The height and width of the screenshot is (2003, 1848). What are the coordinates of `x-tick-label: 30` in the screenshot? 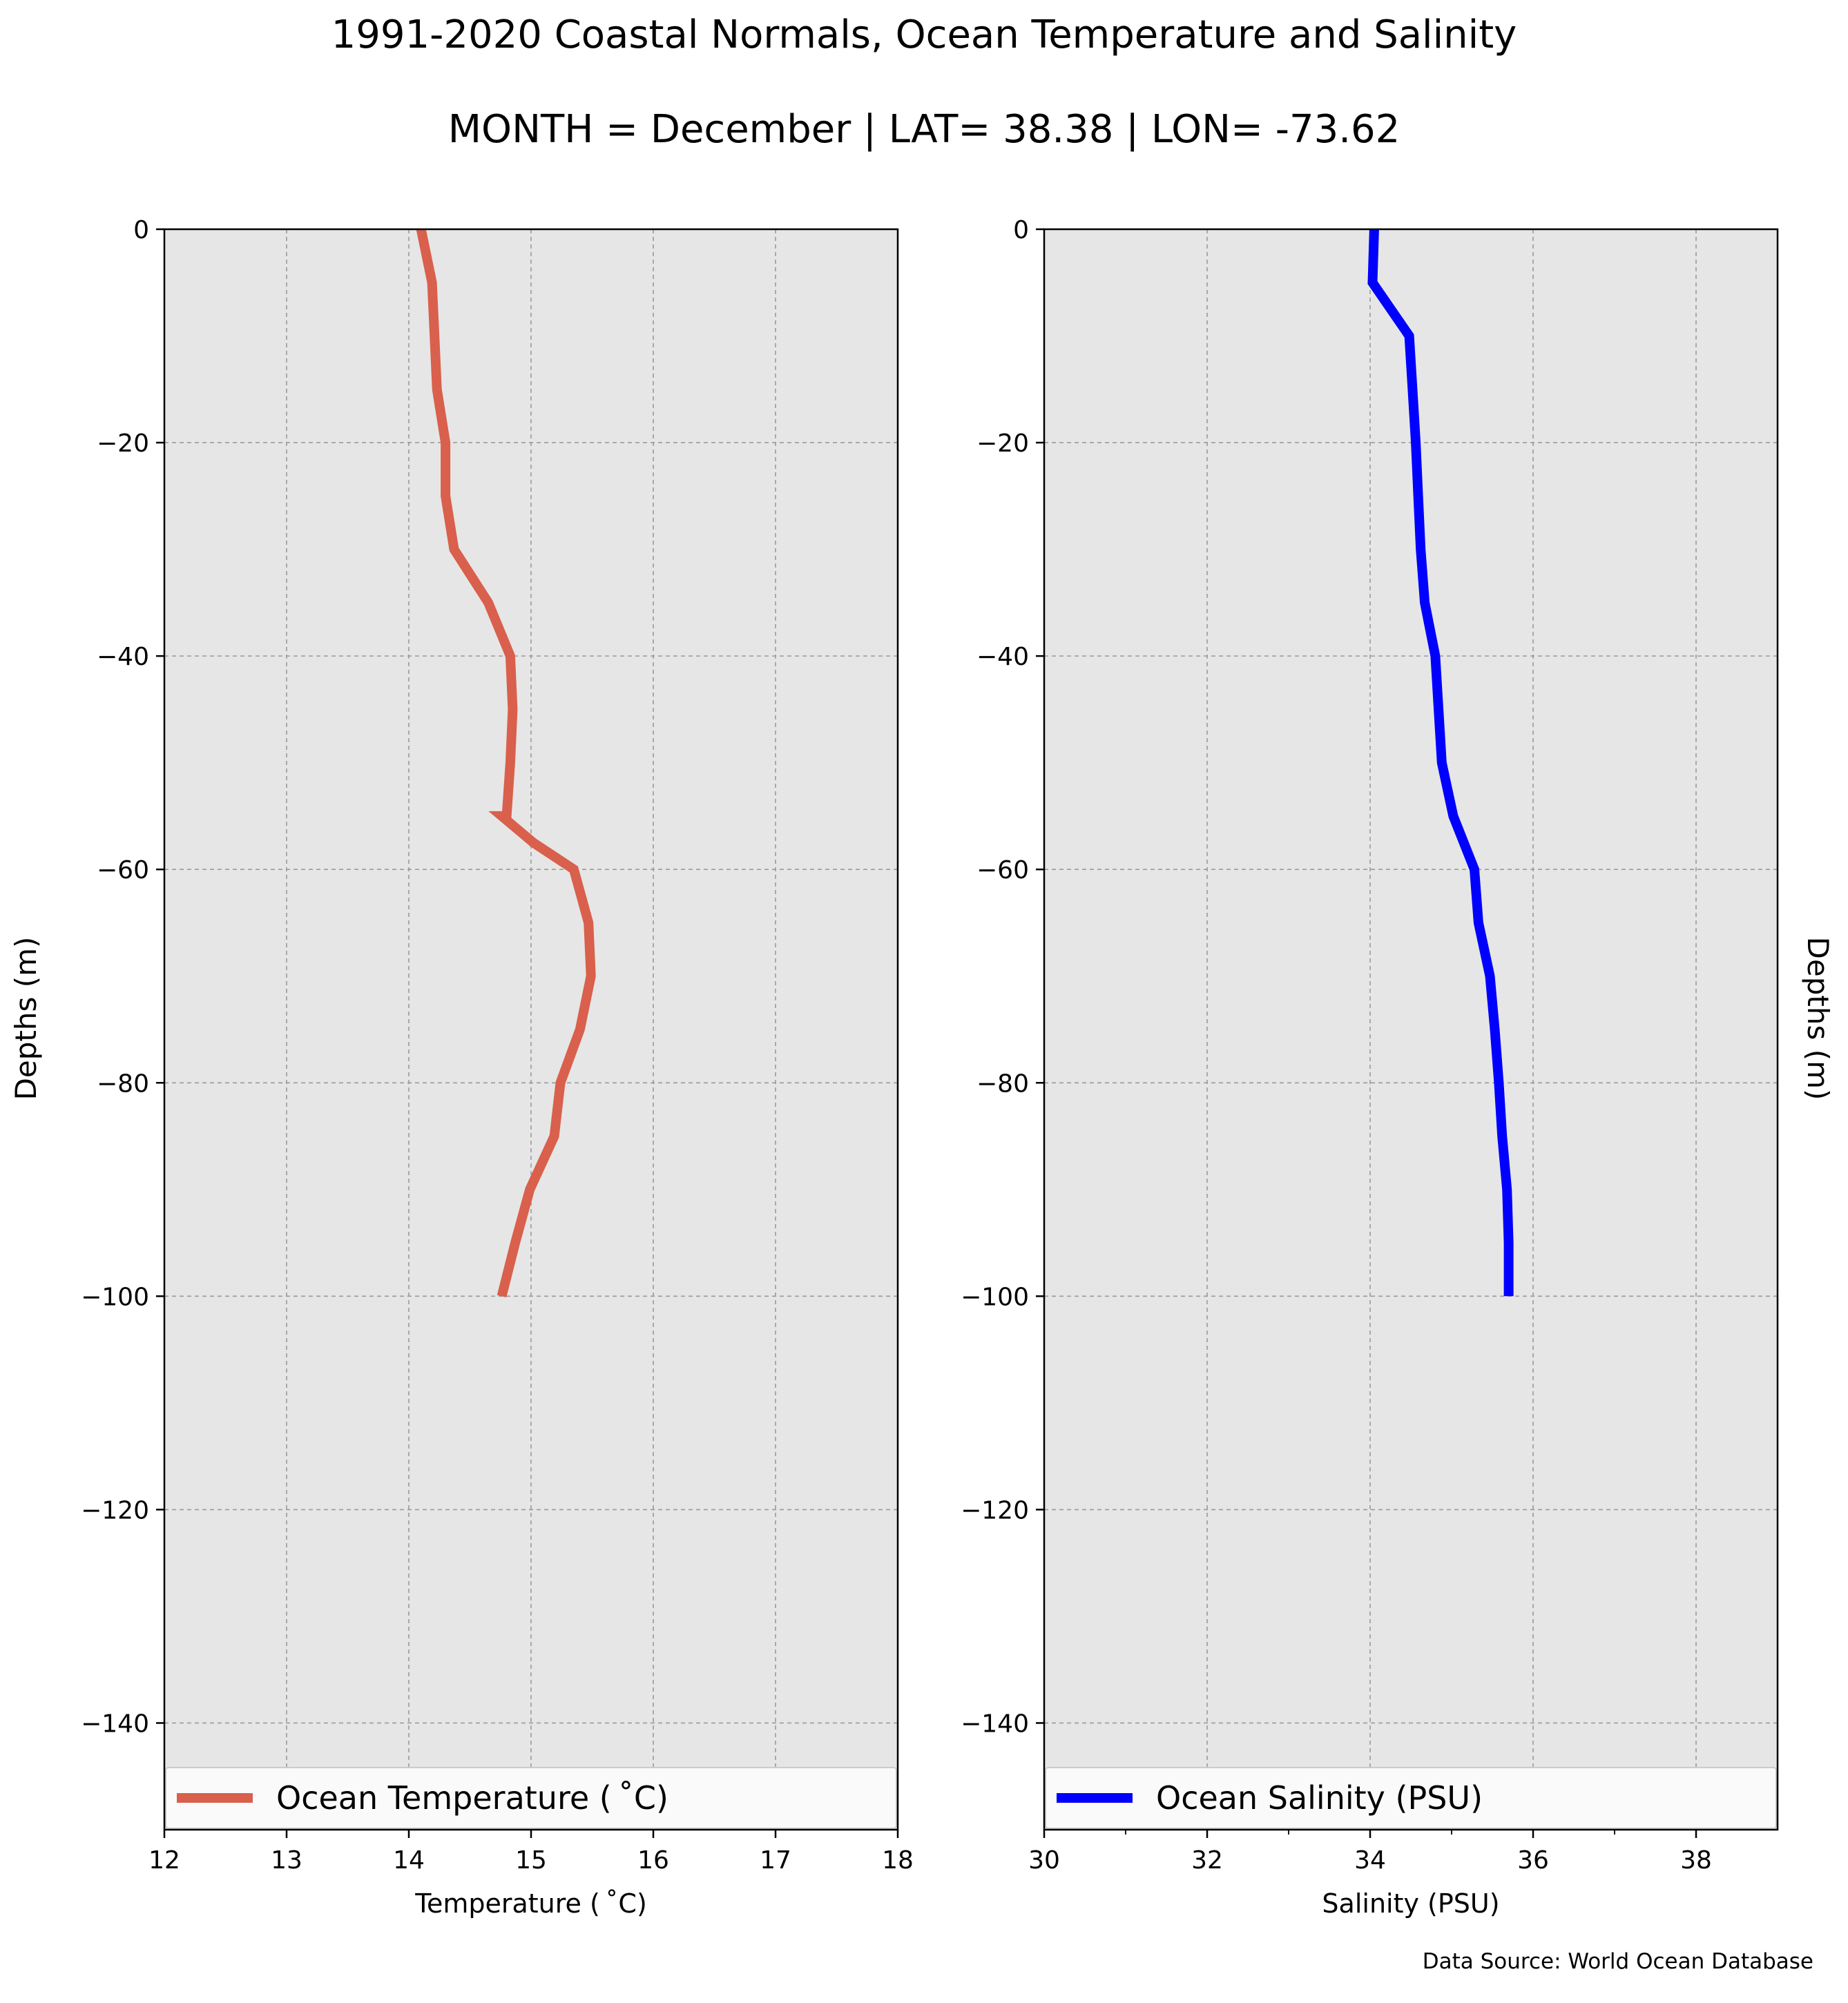 It's located at (1044, 1861).